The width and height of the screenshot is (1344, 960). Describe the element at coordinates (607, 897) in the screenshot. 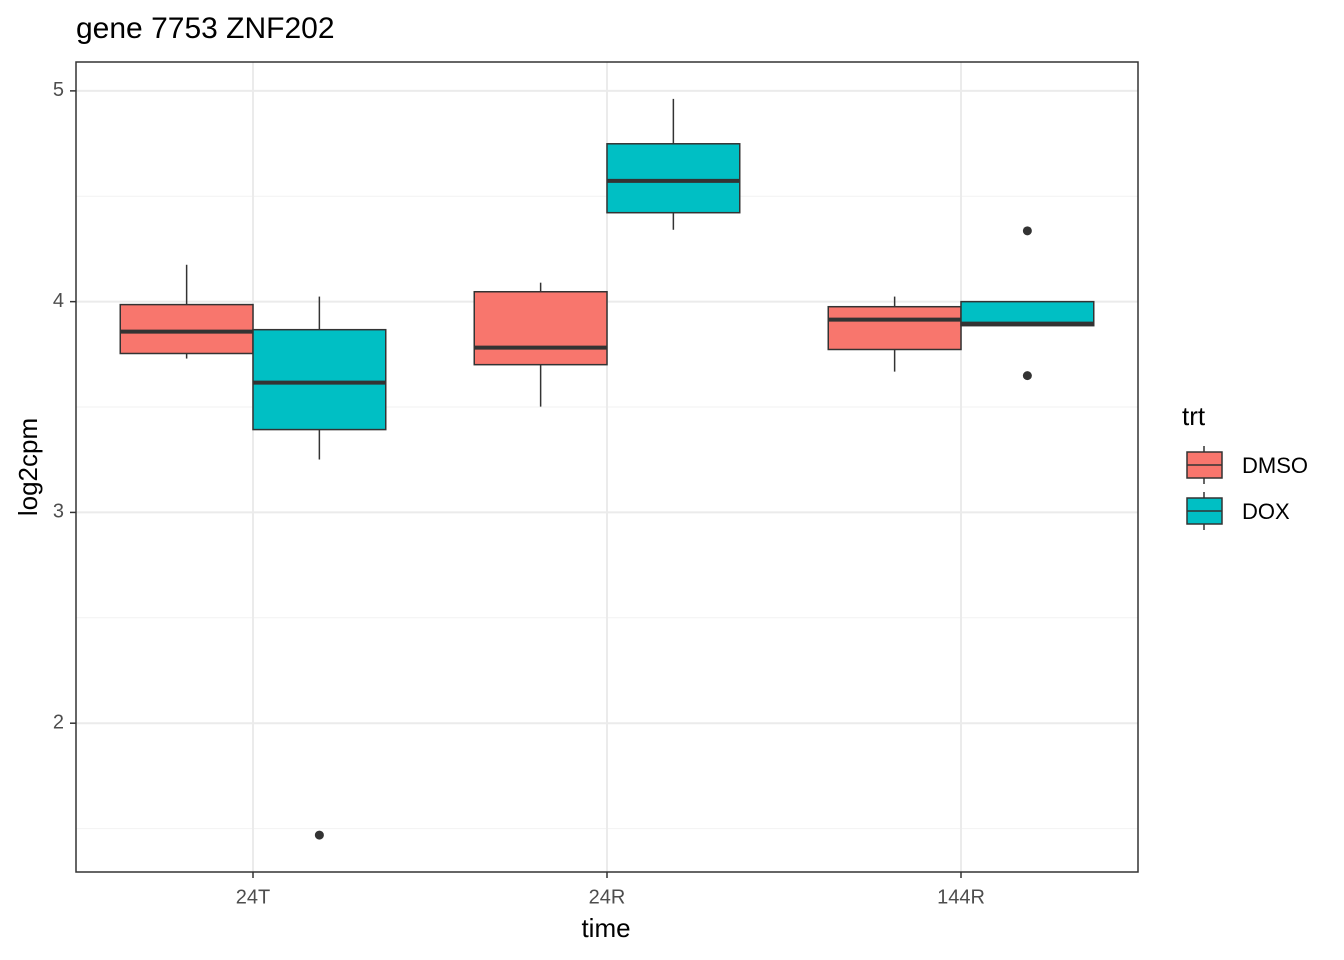

I see `x-tick-label: 24R` at that location.